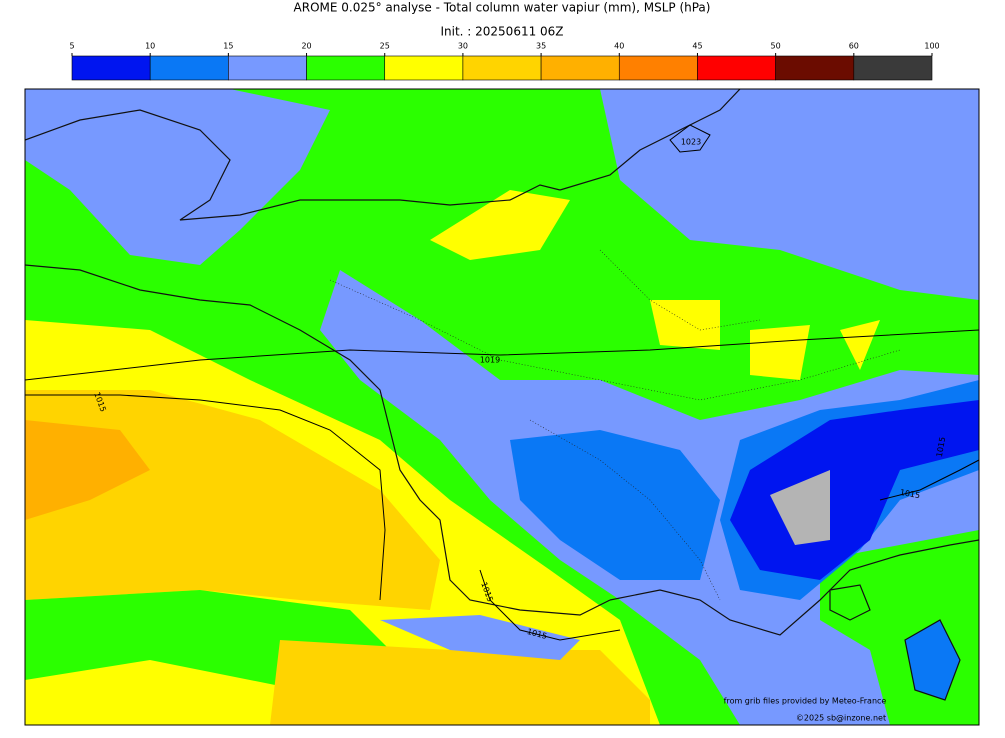 Image resolution: width=1005 pixels, height=738 pixels. I want to click on colorbar-tick-label: 100, so click(931, 46).